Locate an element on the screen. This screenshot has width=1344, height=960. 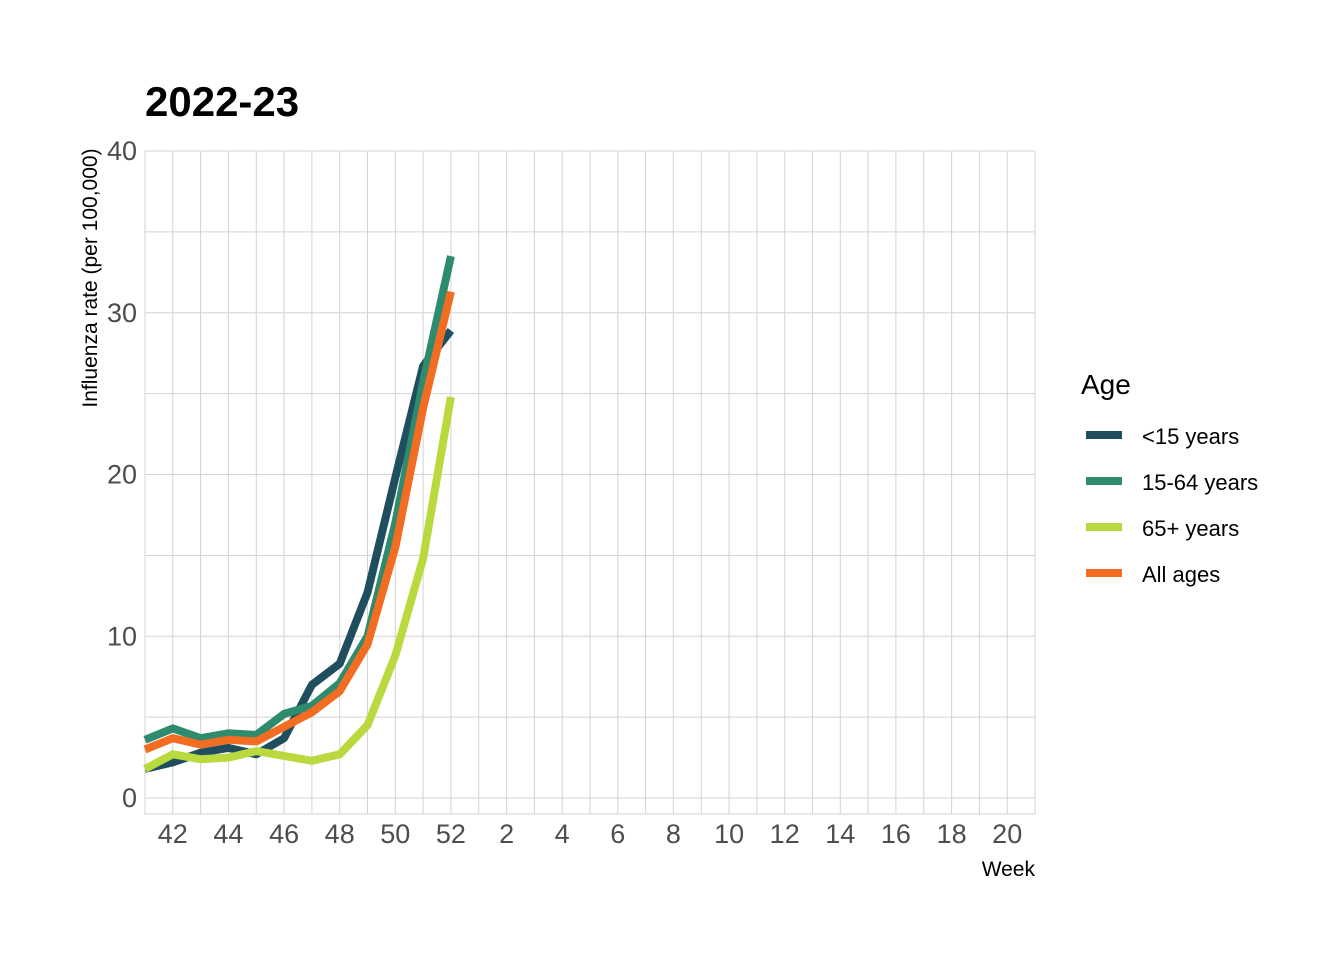
x-tick-label: 12 is located at coordinates (785, 834).